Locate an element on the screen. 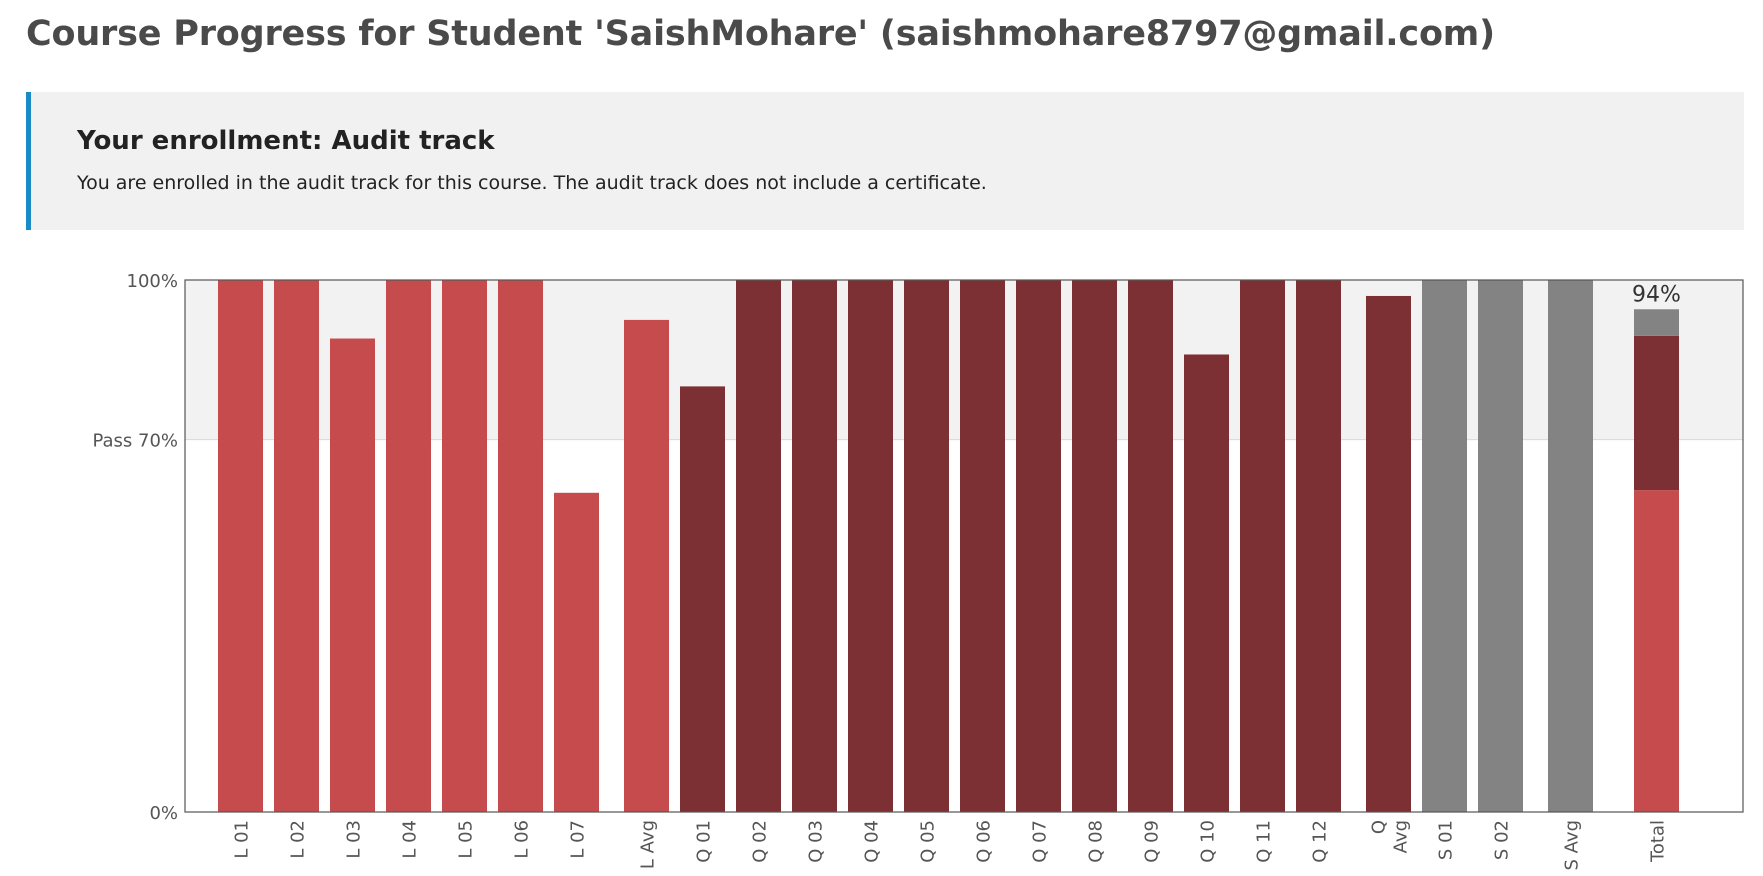 This screenshot has width=1763, height=876. x-label-l-avg: L Avg is located at coordinates (648, 844).